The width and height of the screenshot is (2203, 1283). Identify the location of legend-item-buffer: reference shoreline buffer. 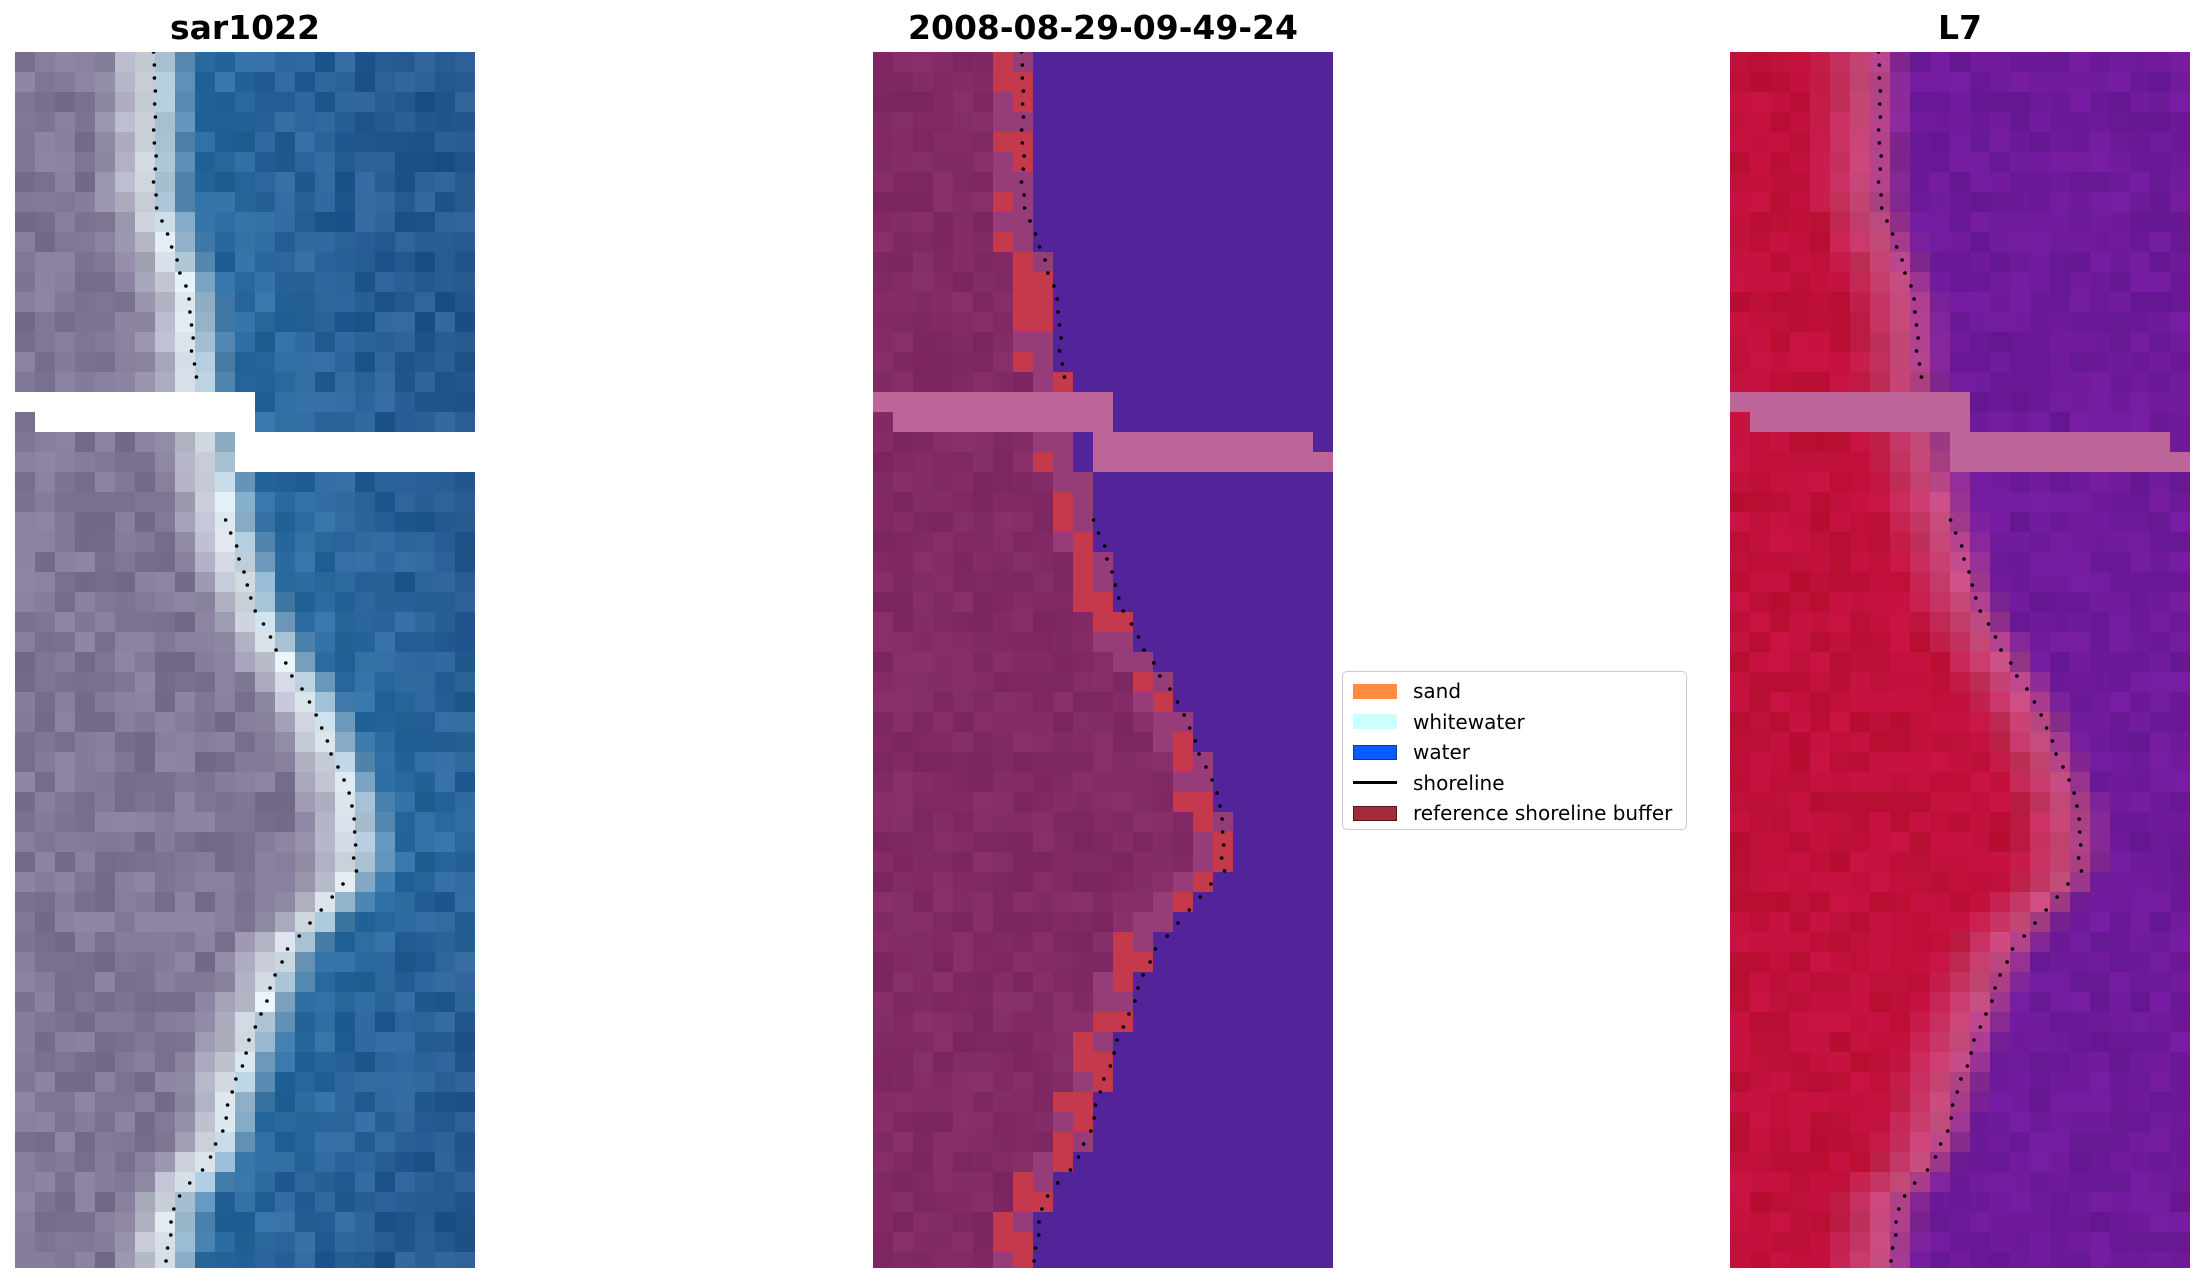
(1514, 813).